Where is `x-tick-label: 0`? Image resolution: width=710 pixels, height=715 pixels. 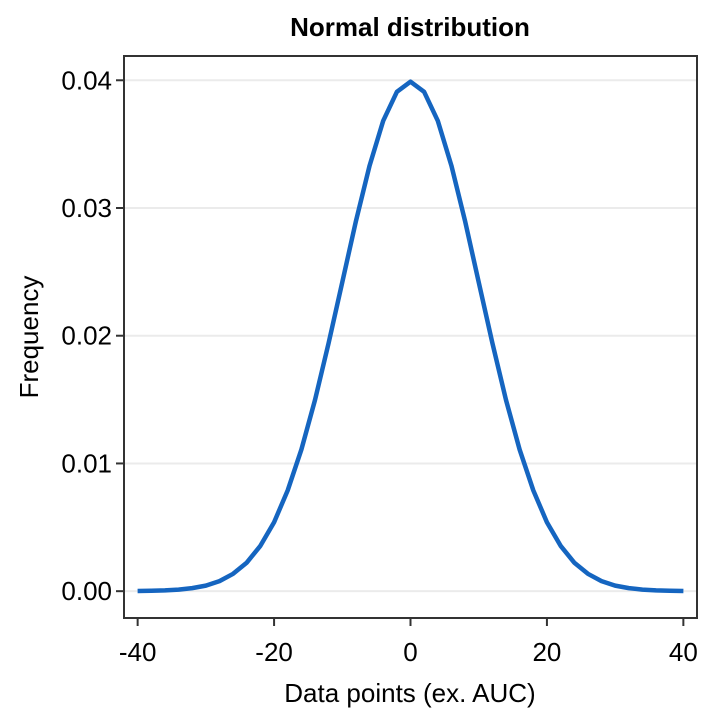
x-tick-label: 0 is located at coordinates (410, 652).